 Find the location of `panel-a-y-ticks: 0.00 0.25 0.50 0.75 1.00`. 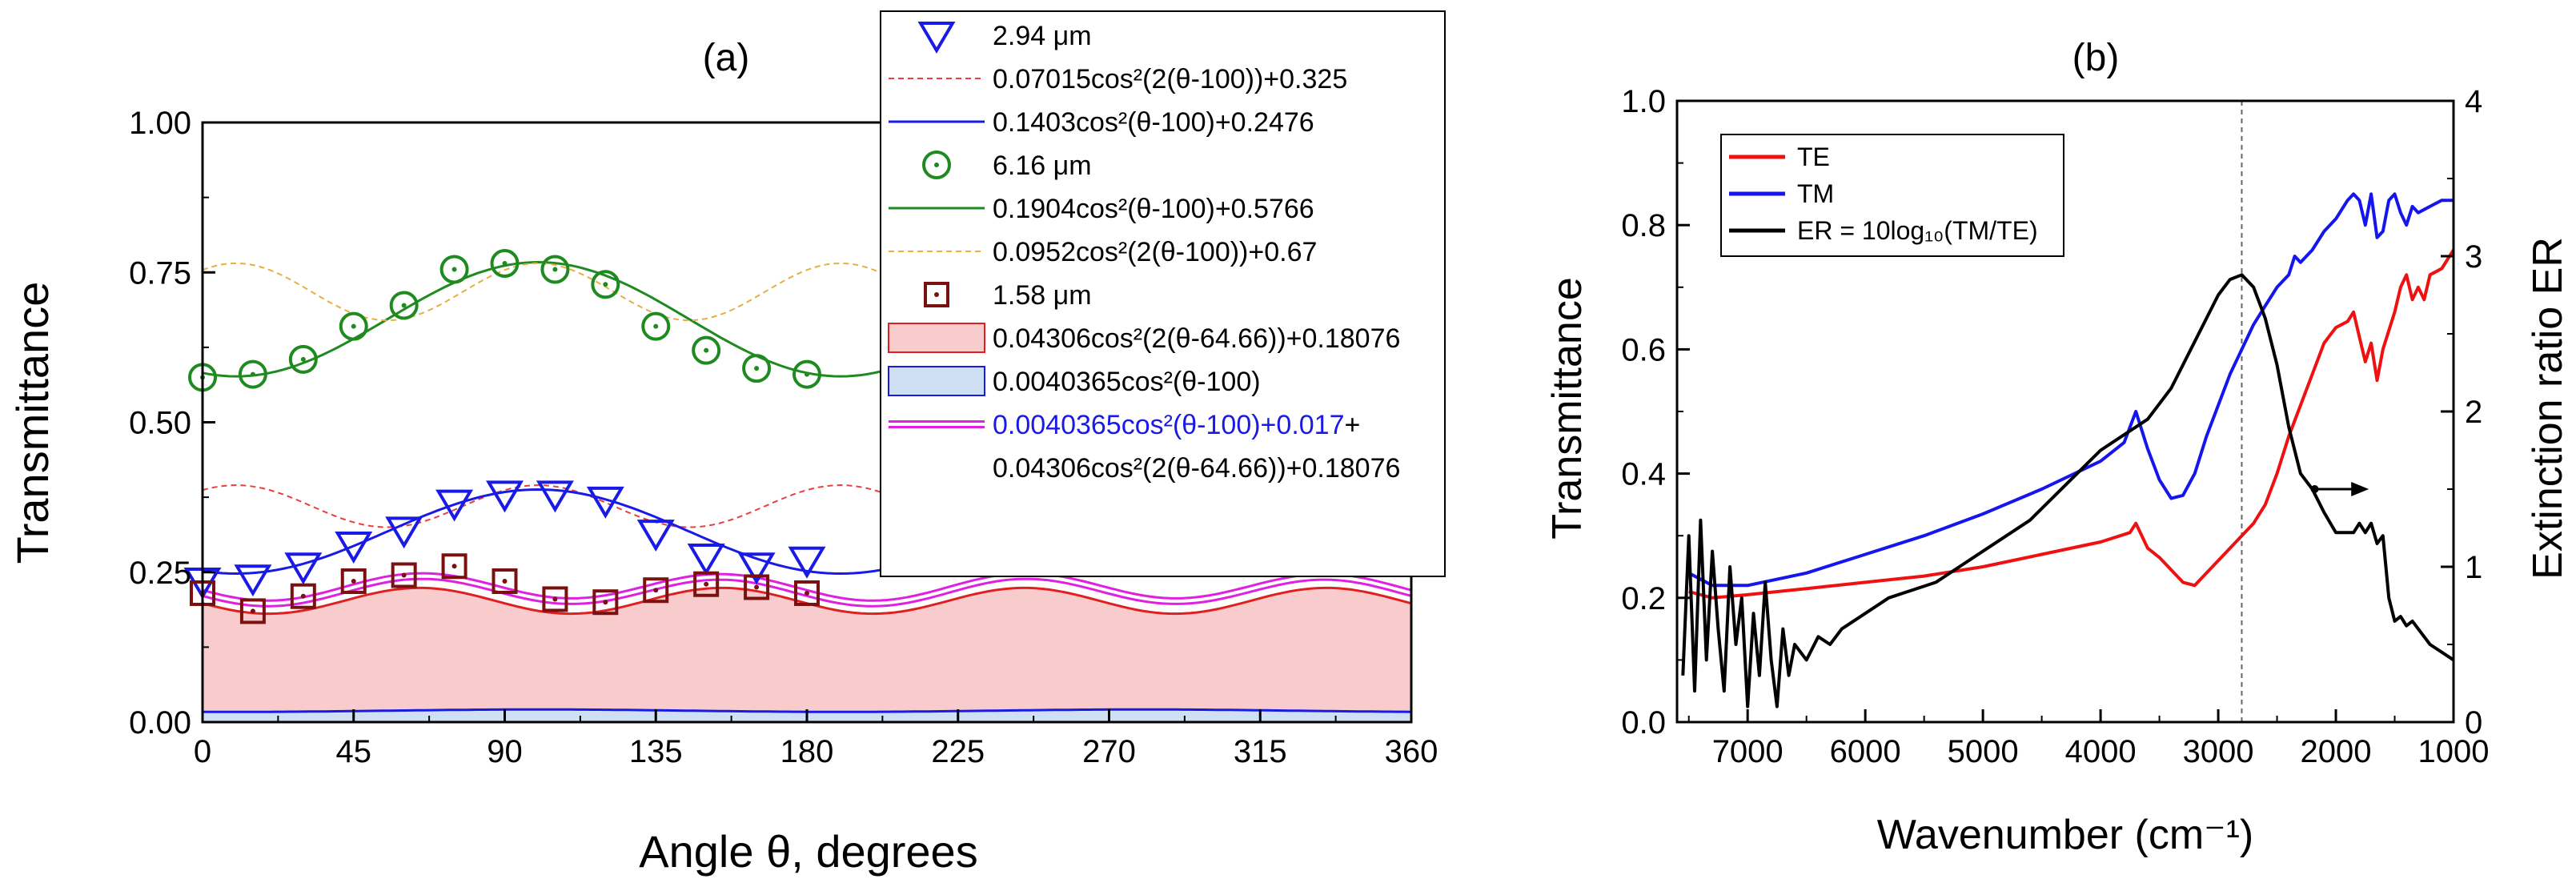

panel-a-y-ticks: 0.00 0.25 0.50 0.75 1.00 is located at coordinates (172, 423).